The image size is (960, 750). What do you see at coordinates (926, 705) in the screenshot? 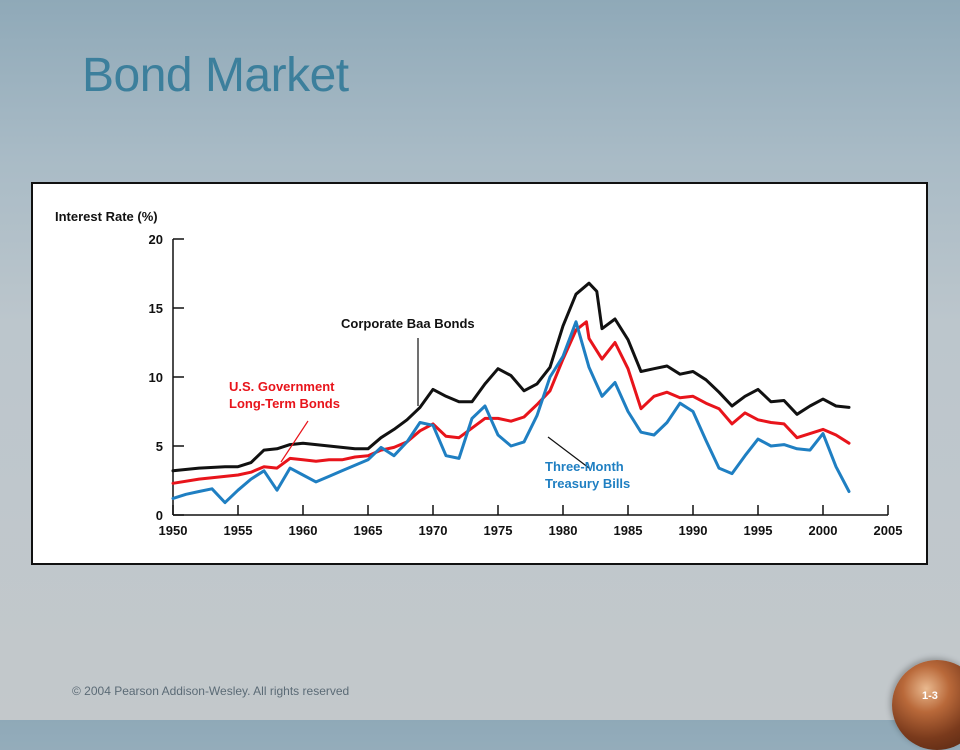
I see `decorative-orb` at bounding box center [926, 705].